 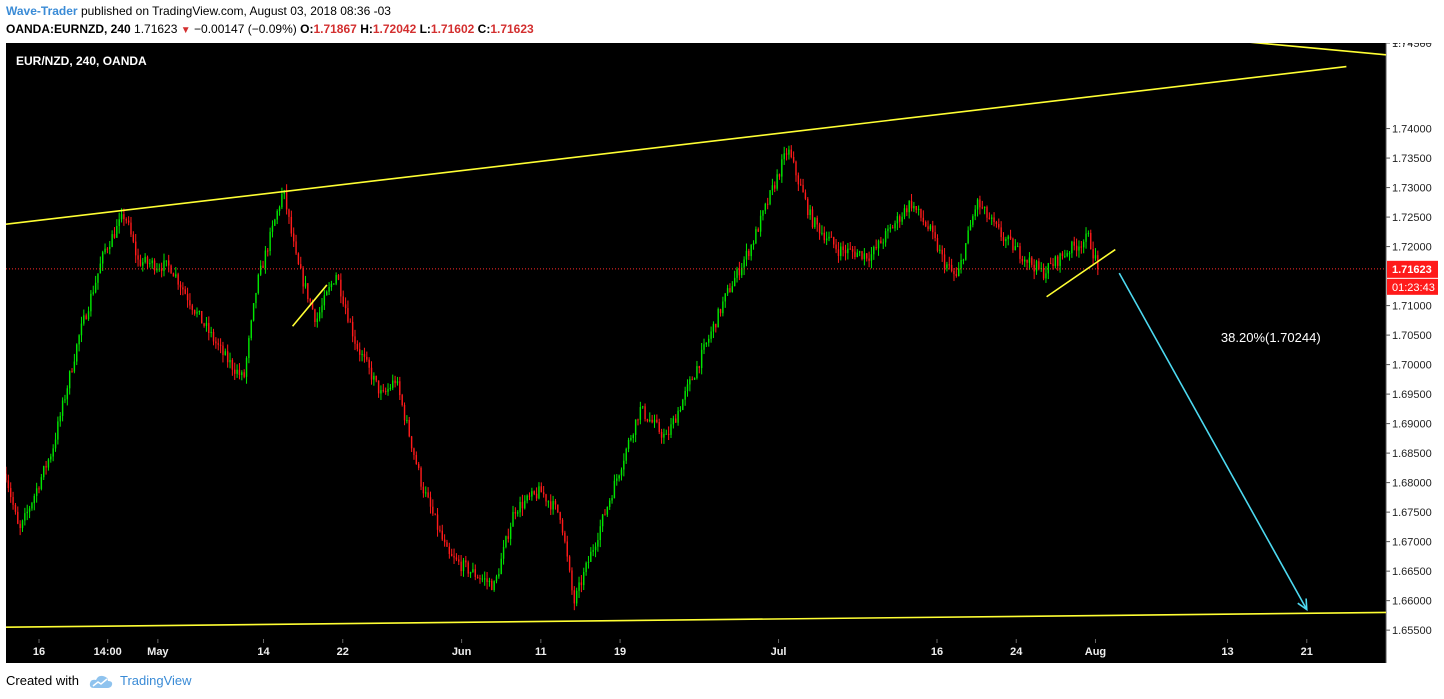 What do you see at coordinates (42, 680) in the screenshot?
I see `created-with-text: Created with` at bounding box center [42, 680].